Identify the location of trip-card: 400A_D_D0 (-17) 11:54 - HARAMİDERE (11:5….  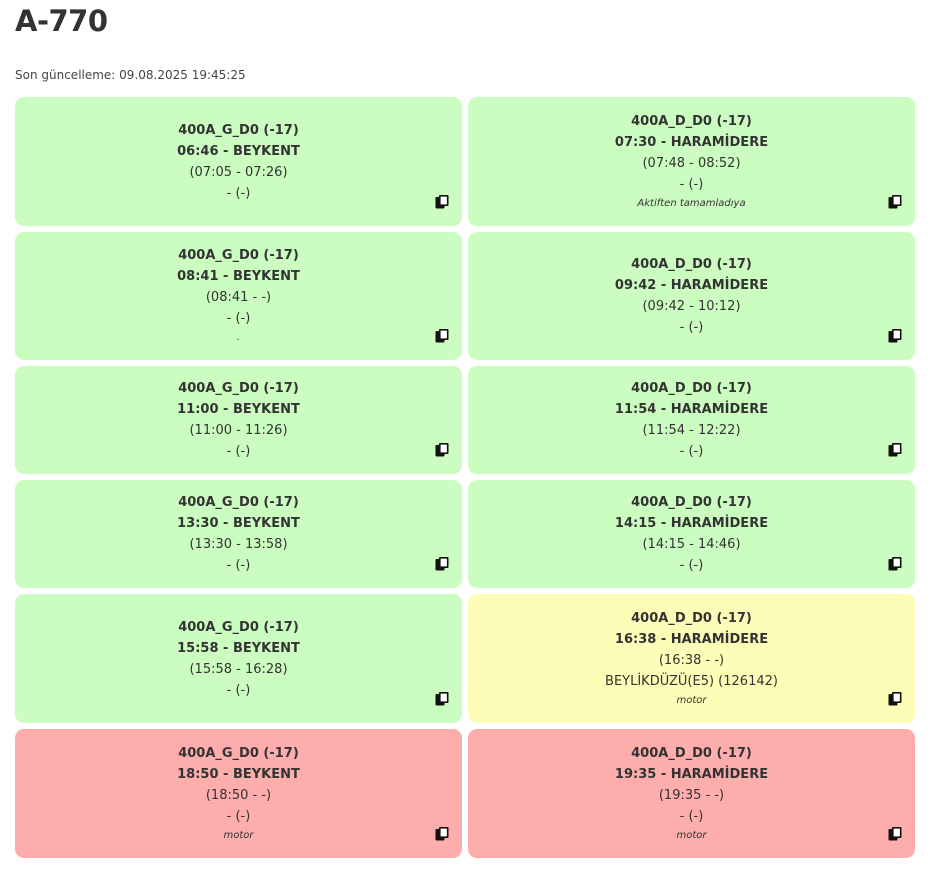
(691, 420).